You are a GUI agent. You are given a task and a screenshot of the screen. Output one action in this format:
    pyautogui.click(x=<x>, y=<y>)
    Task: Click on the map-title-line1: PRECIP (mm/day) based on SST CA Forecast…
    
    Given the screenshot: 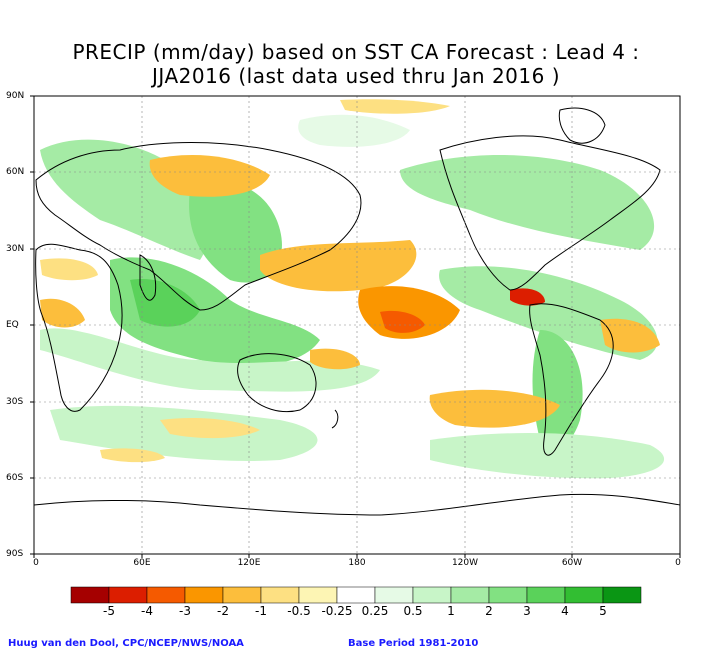 What is the action you would take?
    pyautogui.click(x=356, y=52)
    